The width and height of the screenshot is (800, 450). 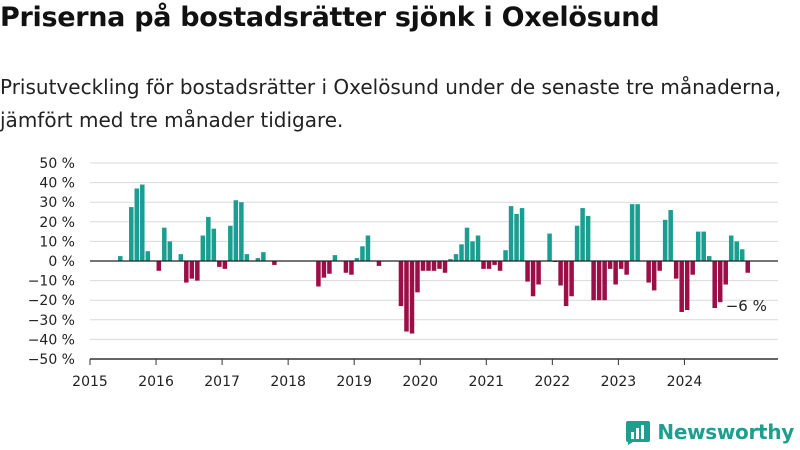 I want to click on y-tick-label: −40 %, so click(x=51, y=340).